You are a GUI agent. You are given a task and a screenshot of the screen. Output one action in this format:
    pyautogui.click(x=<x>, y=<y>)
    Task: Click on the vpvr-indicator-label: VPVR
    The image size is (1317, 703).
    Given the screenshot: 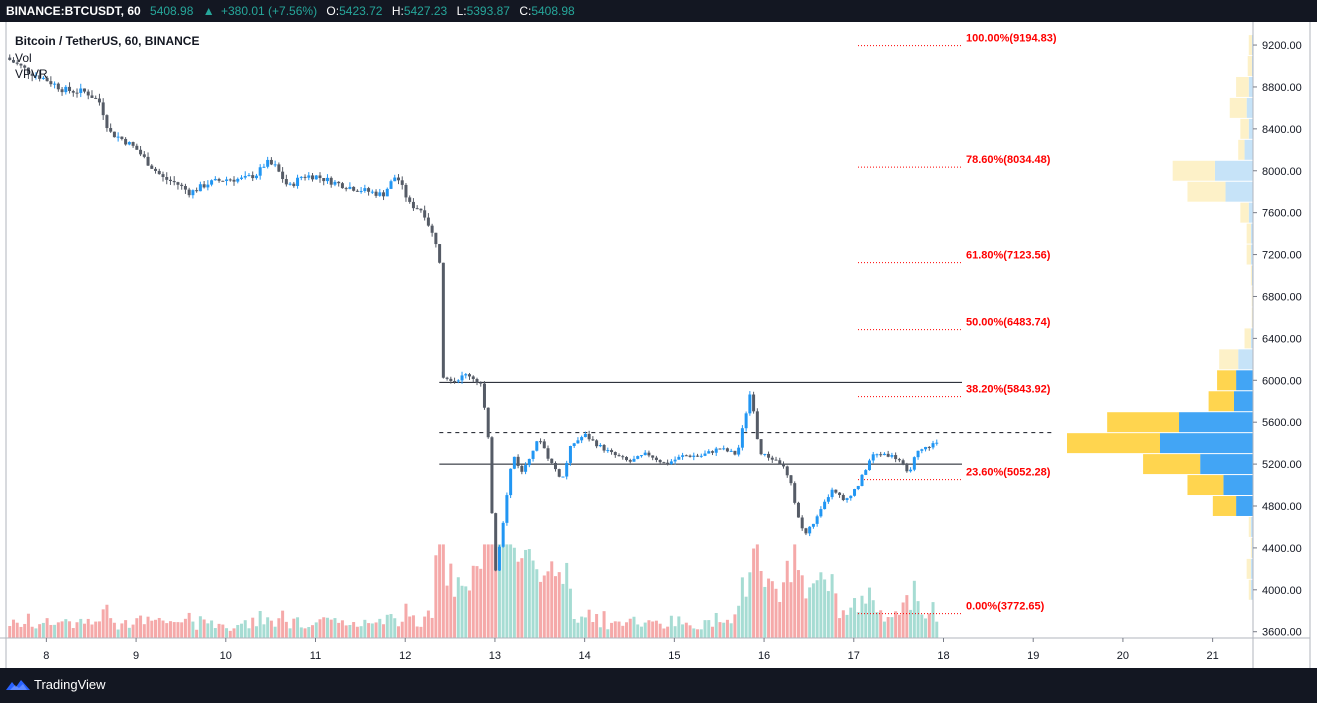 What is the action you would take?
    pyautogui.click(x=31, y=74)
    